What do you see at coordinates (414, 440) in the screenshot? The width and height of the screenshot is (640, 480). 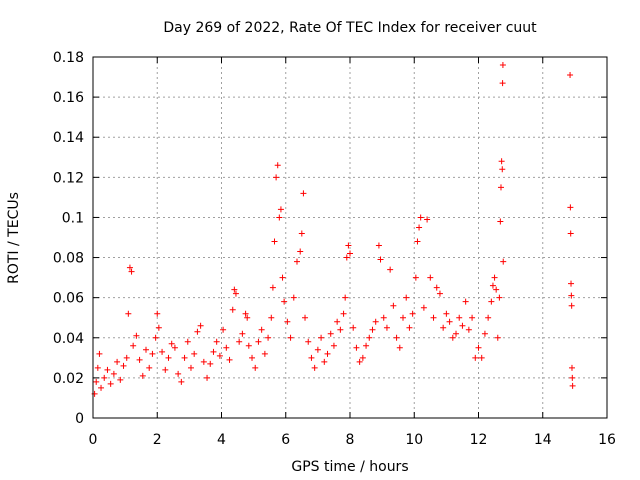 I see `x-tick-label: 10` at bounding box center [414, 440].